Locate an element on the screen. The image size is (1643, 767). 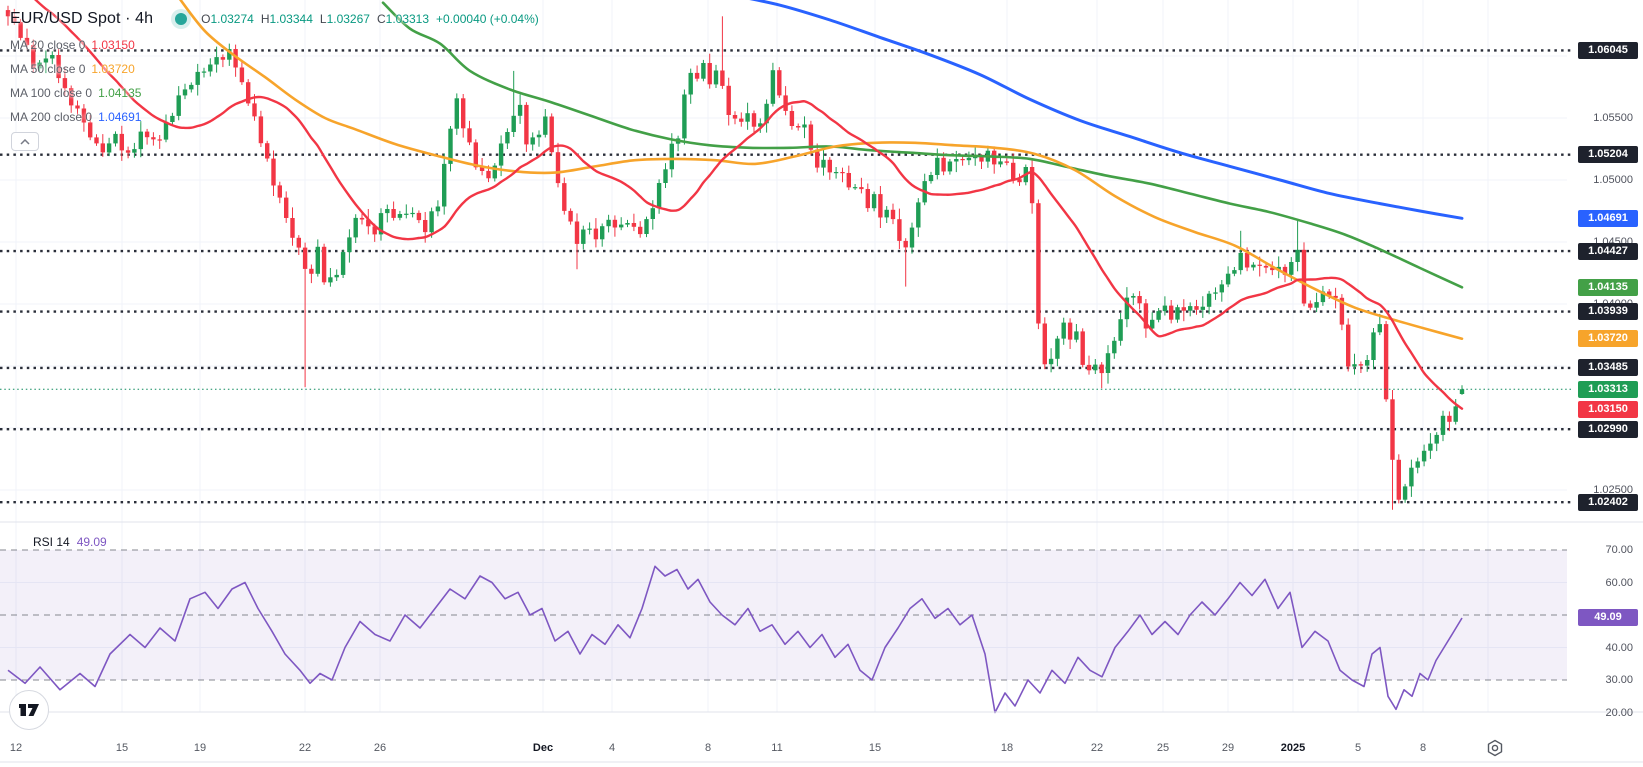
ma-200-line is located at coordinates (1106, 110).